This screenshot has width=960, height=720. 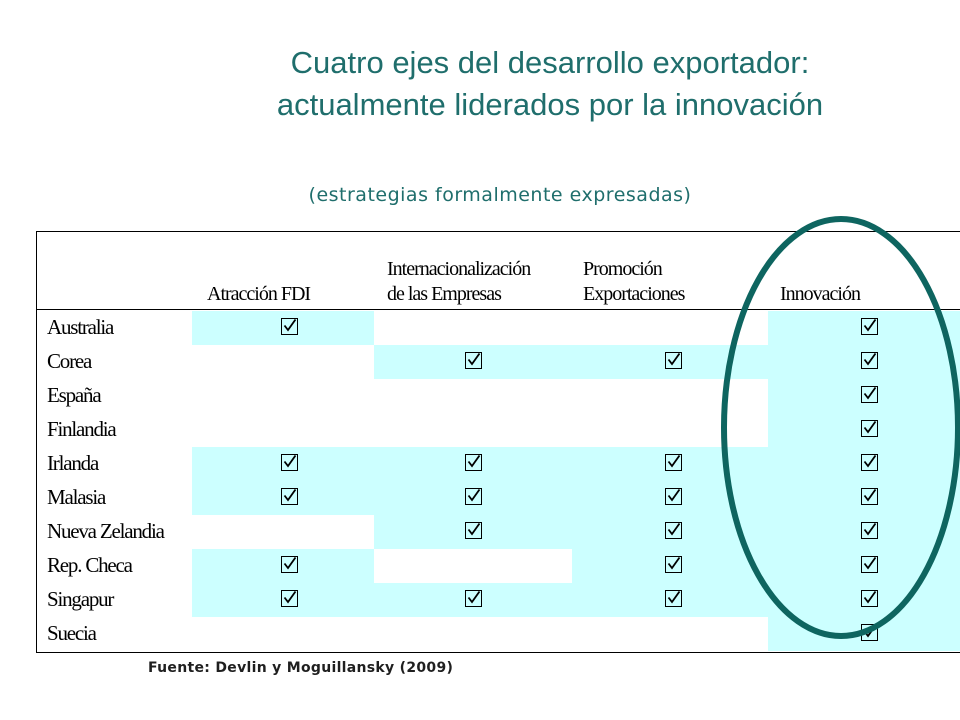 I want to click on table-row: Nueva Zelandia, so click(x=498, y=532).